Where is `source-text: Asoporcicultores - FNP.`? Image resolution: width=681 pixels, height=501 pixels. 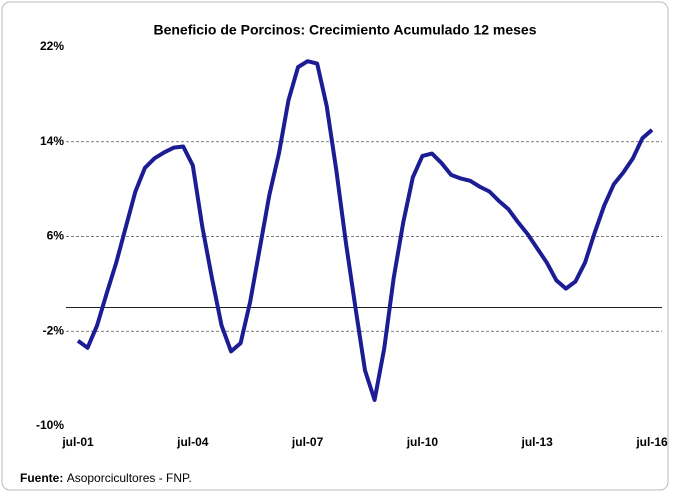
source-text: Asoporcicultores - FNP. is located at coordinates (129, 478).